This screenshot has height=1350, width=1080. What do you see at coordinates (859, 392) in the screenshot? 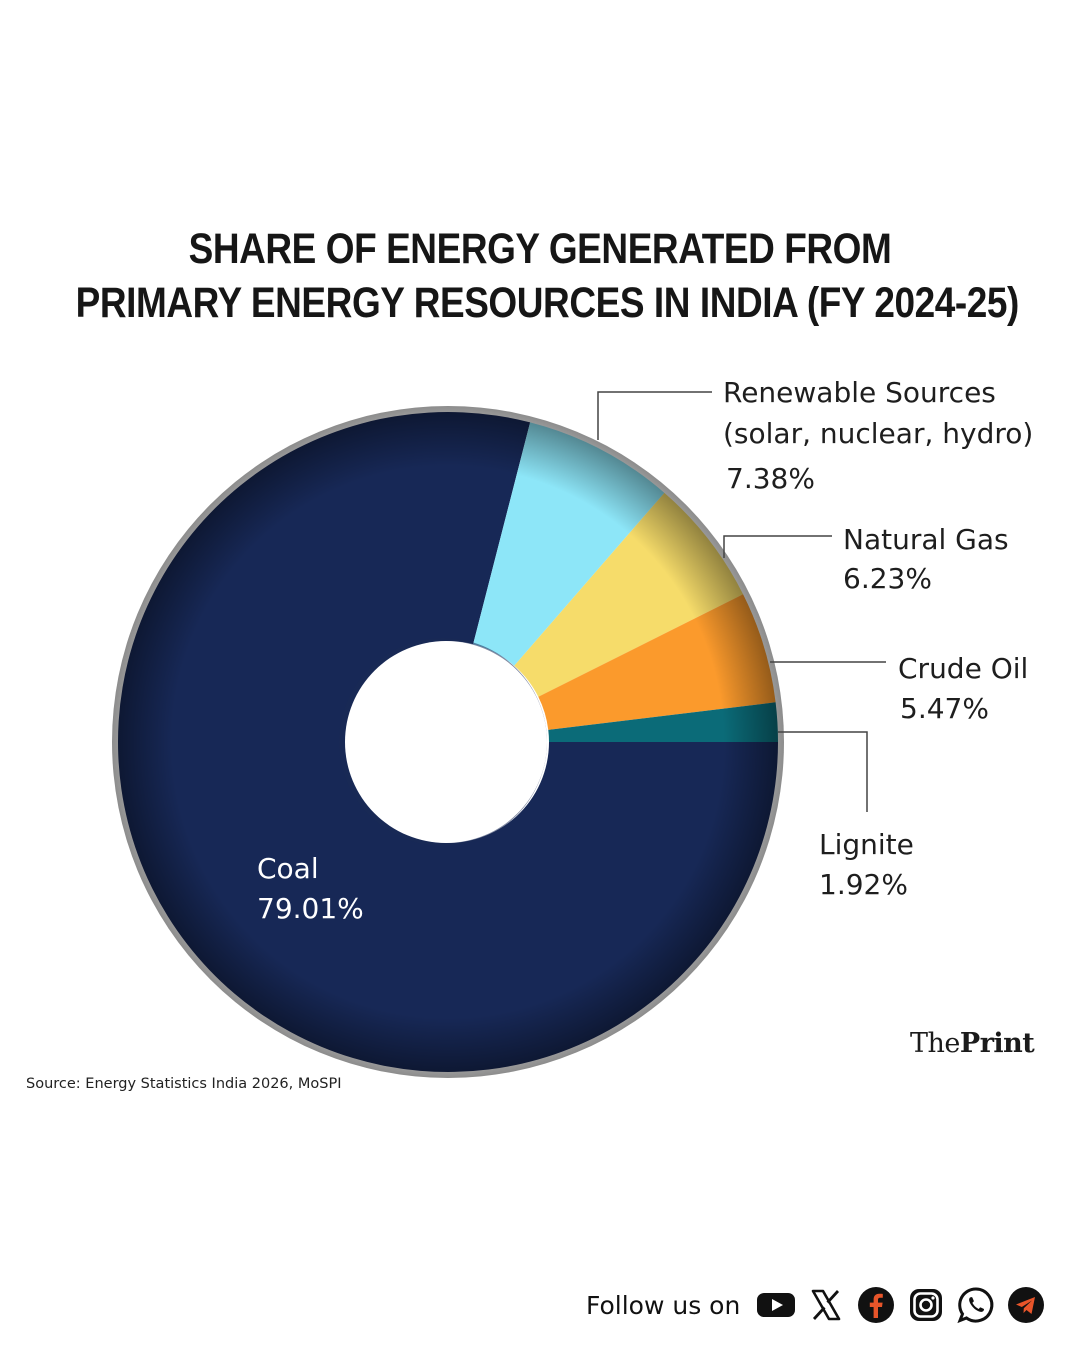
I see `slice-label-renewable: Renewable Sources` at bounding box center [859, 392].